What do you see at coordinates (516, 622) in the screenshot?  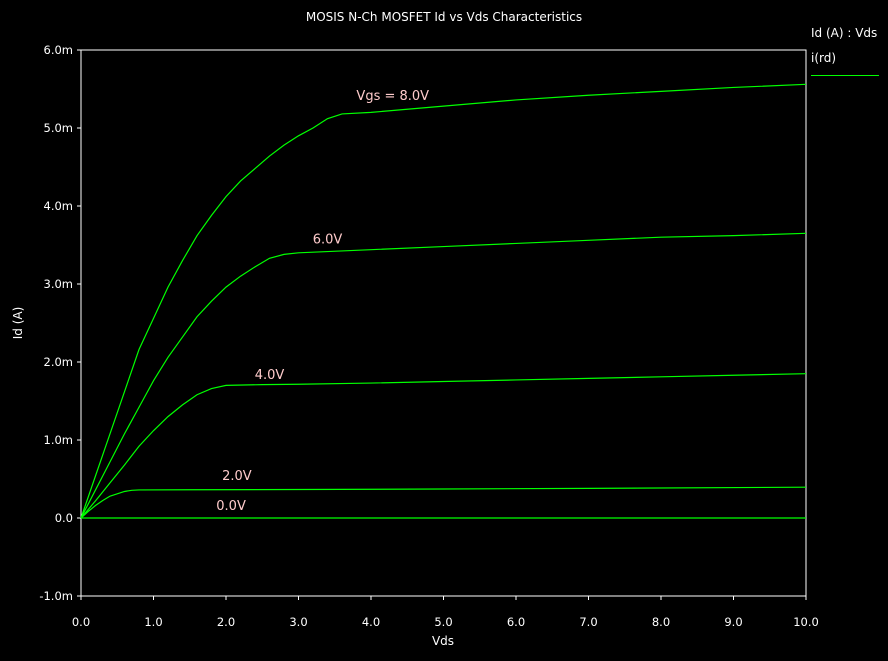 I see `x-tick-label: 6.0` at bounding box center [516, 622].